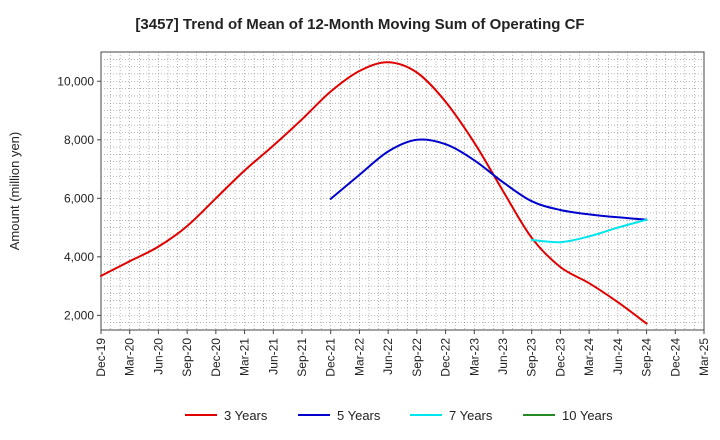 The height and width of the screenshot is (440, 720). Describe the element at coordinates (704, 357) in the screenshot. I see `x-tick-label: Mar-25` at that location.